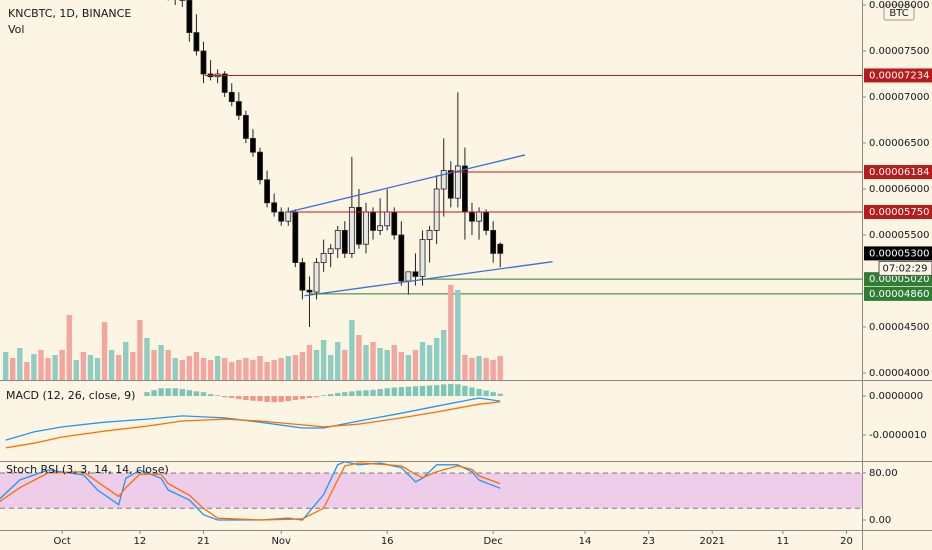 This screenshot has width=932, height=550. Describe the element at coordinates (281, 541) in the screenshot. I see `x-tick-label: Nov` at that location.